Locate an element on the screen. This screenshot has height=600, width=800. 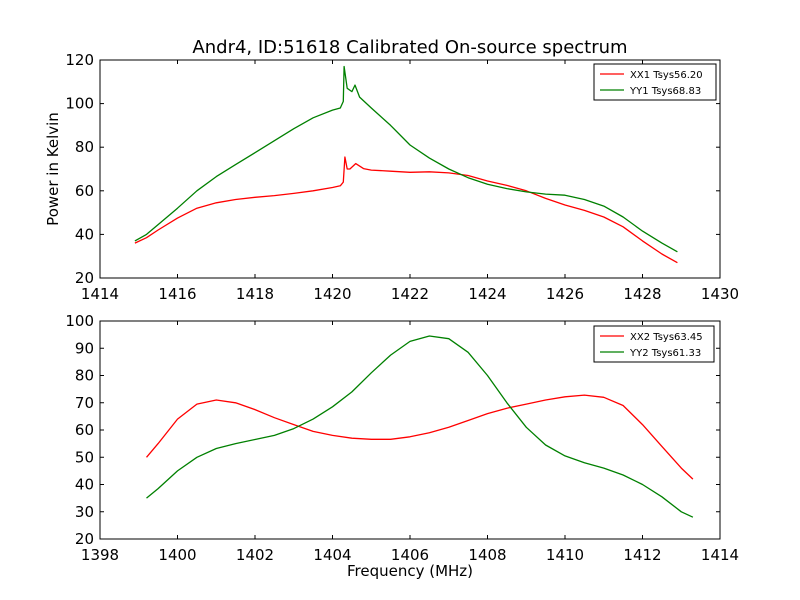
x-tick-label: 1426 is located at coordinates (565, 294).